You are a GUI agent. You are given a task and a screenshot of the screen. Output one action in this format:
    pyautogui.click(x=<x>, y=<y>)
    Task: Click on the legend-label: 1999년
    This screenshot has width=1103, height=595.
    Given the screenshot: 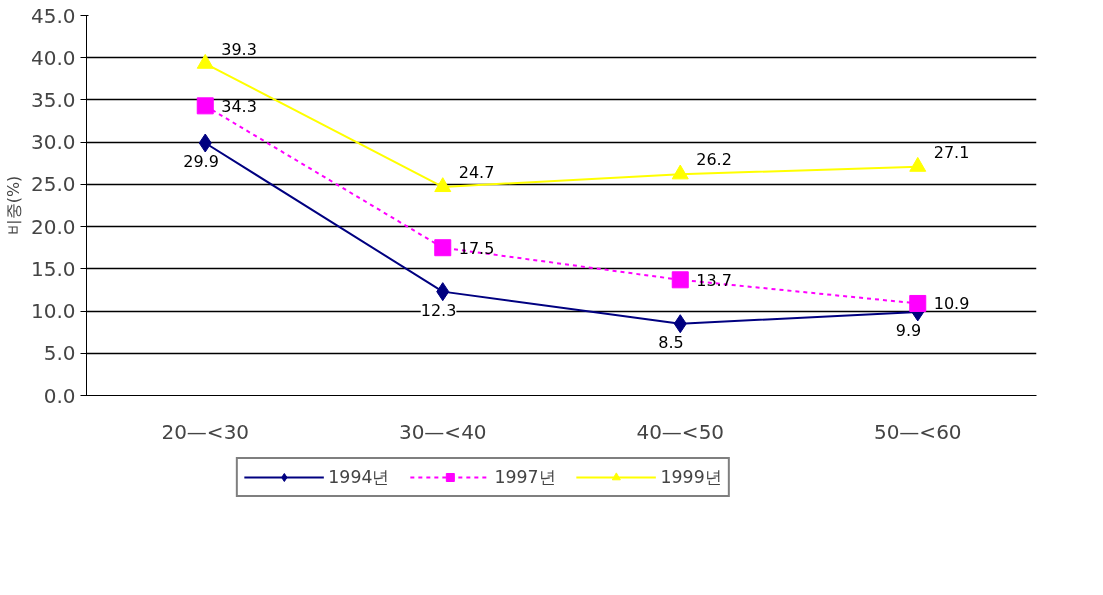 What is the action you would take?
    pyautogui.click(x=691, y=477)
    